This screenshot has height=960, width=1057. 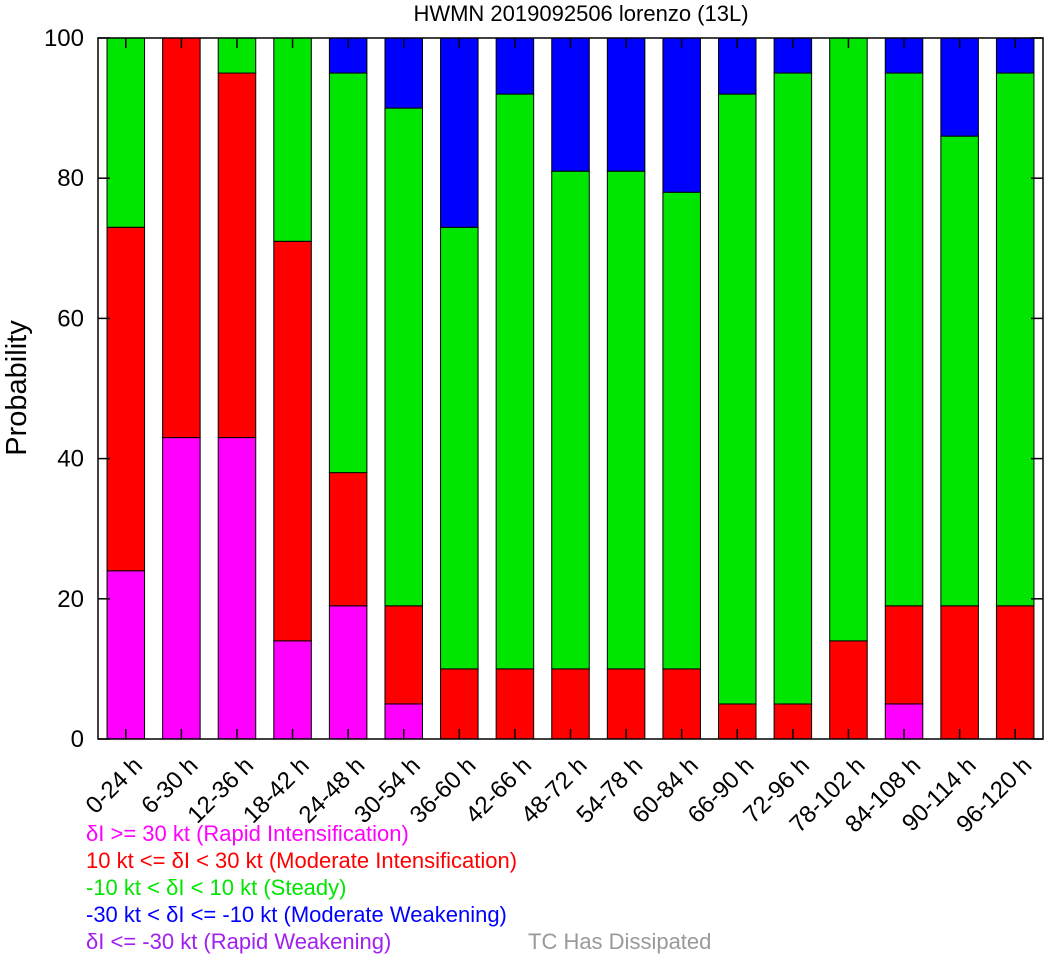 I want to click on y-tick-label-20: 20, so click(x=70, y=599).